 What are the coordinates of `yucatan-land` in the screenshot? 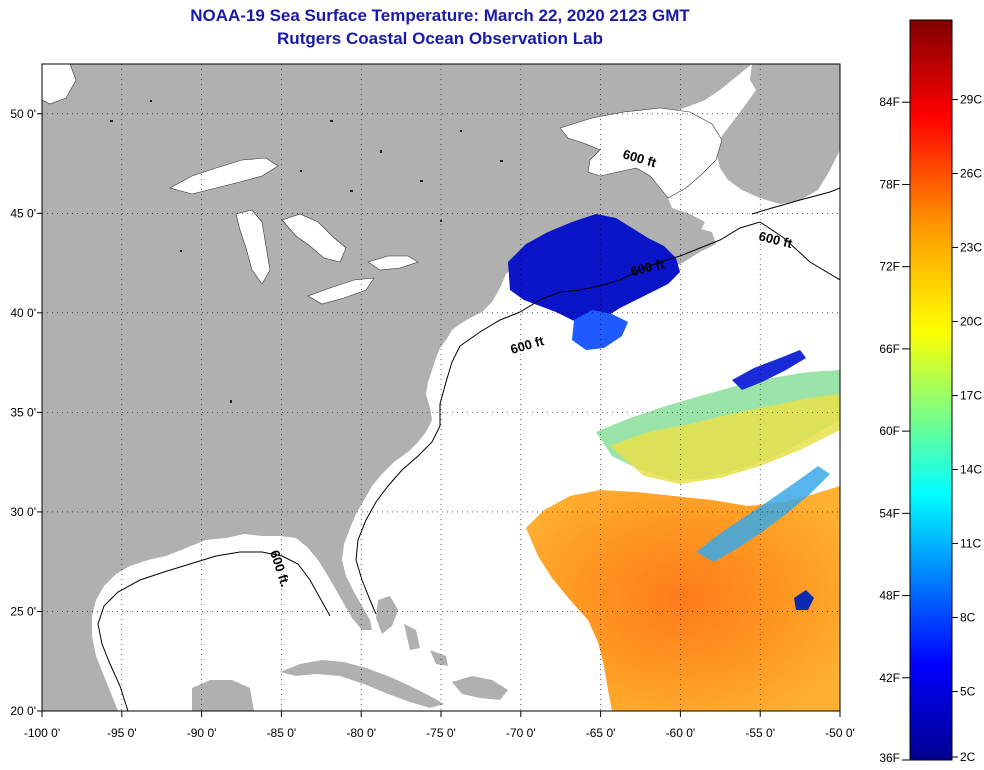 It's located at (223, 695).